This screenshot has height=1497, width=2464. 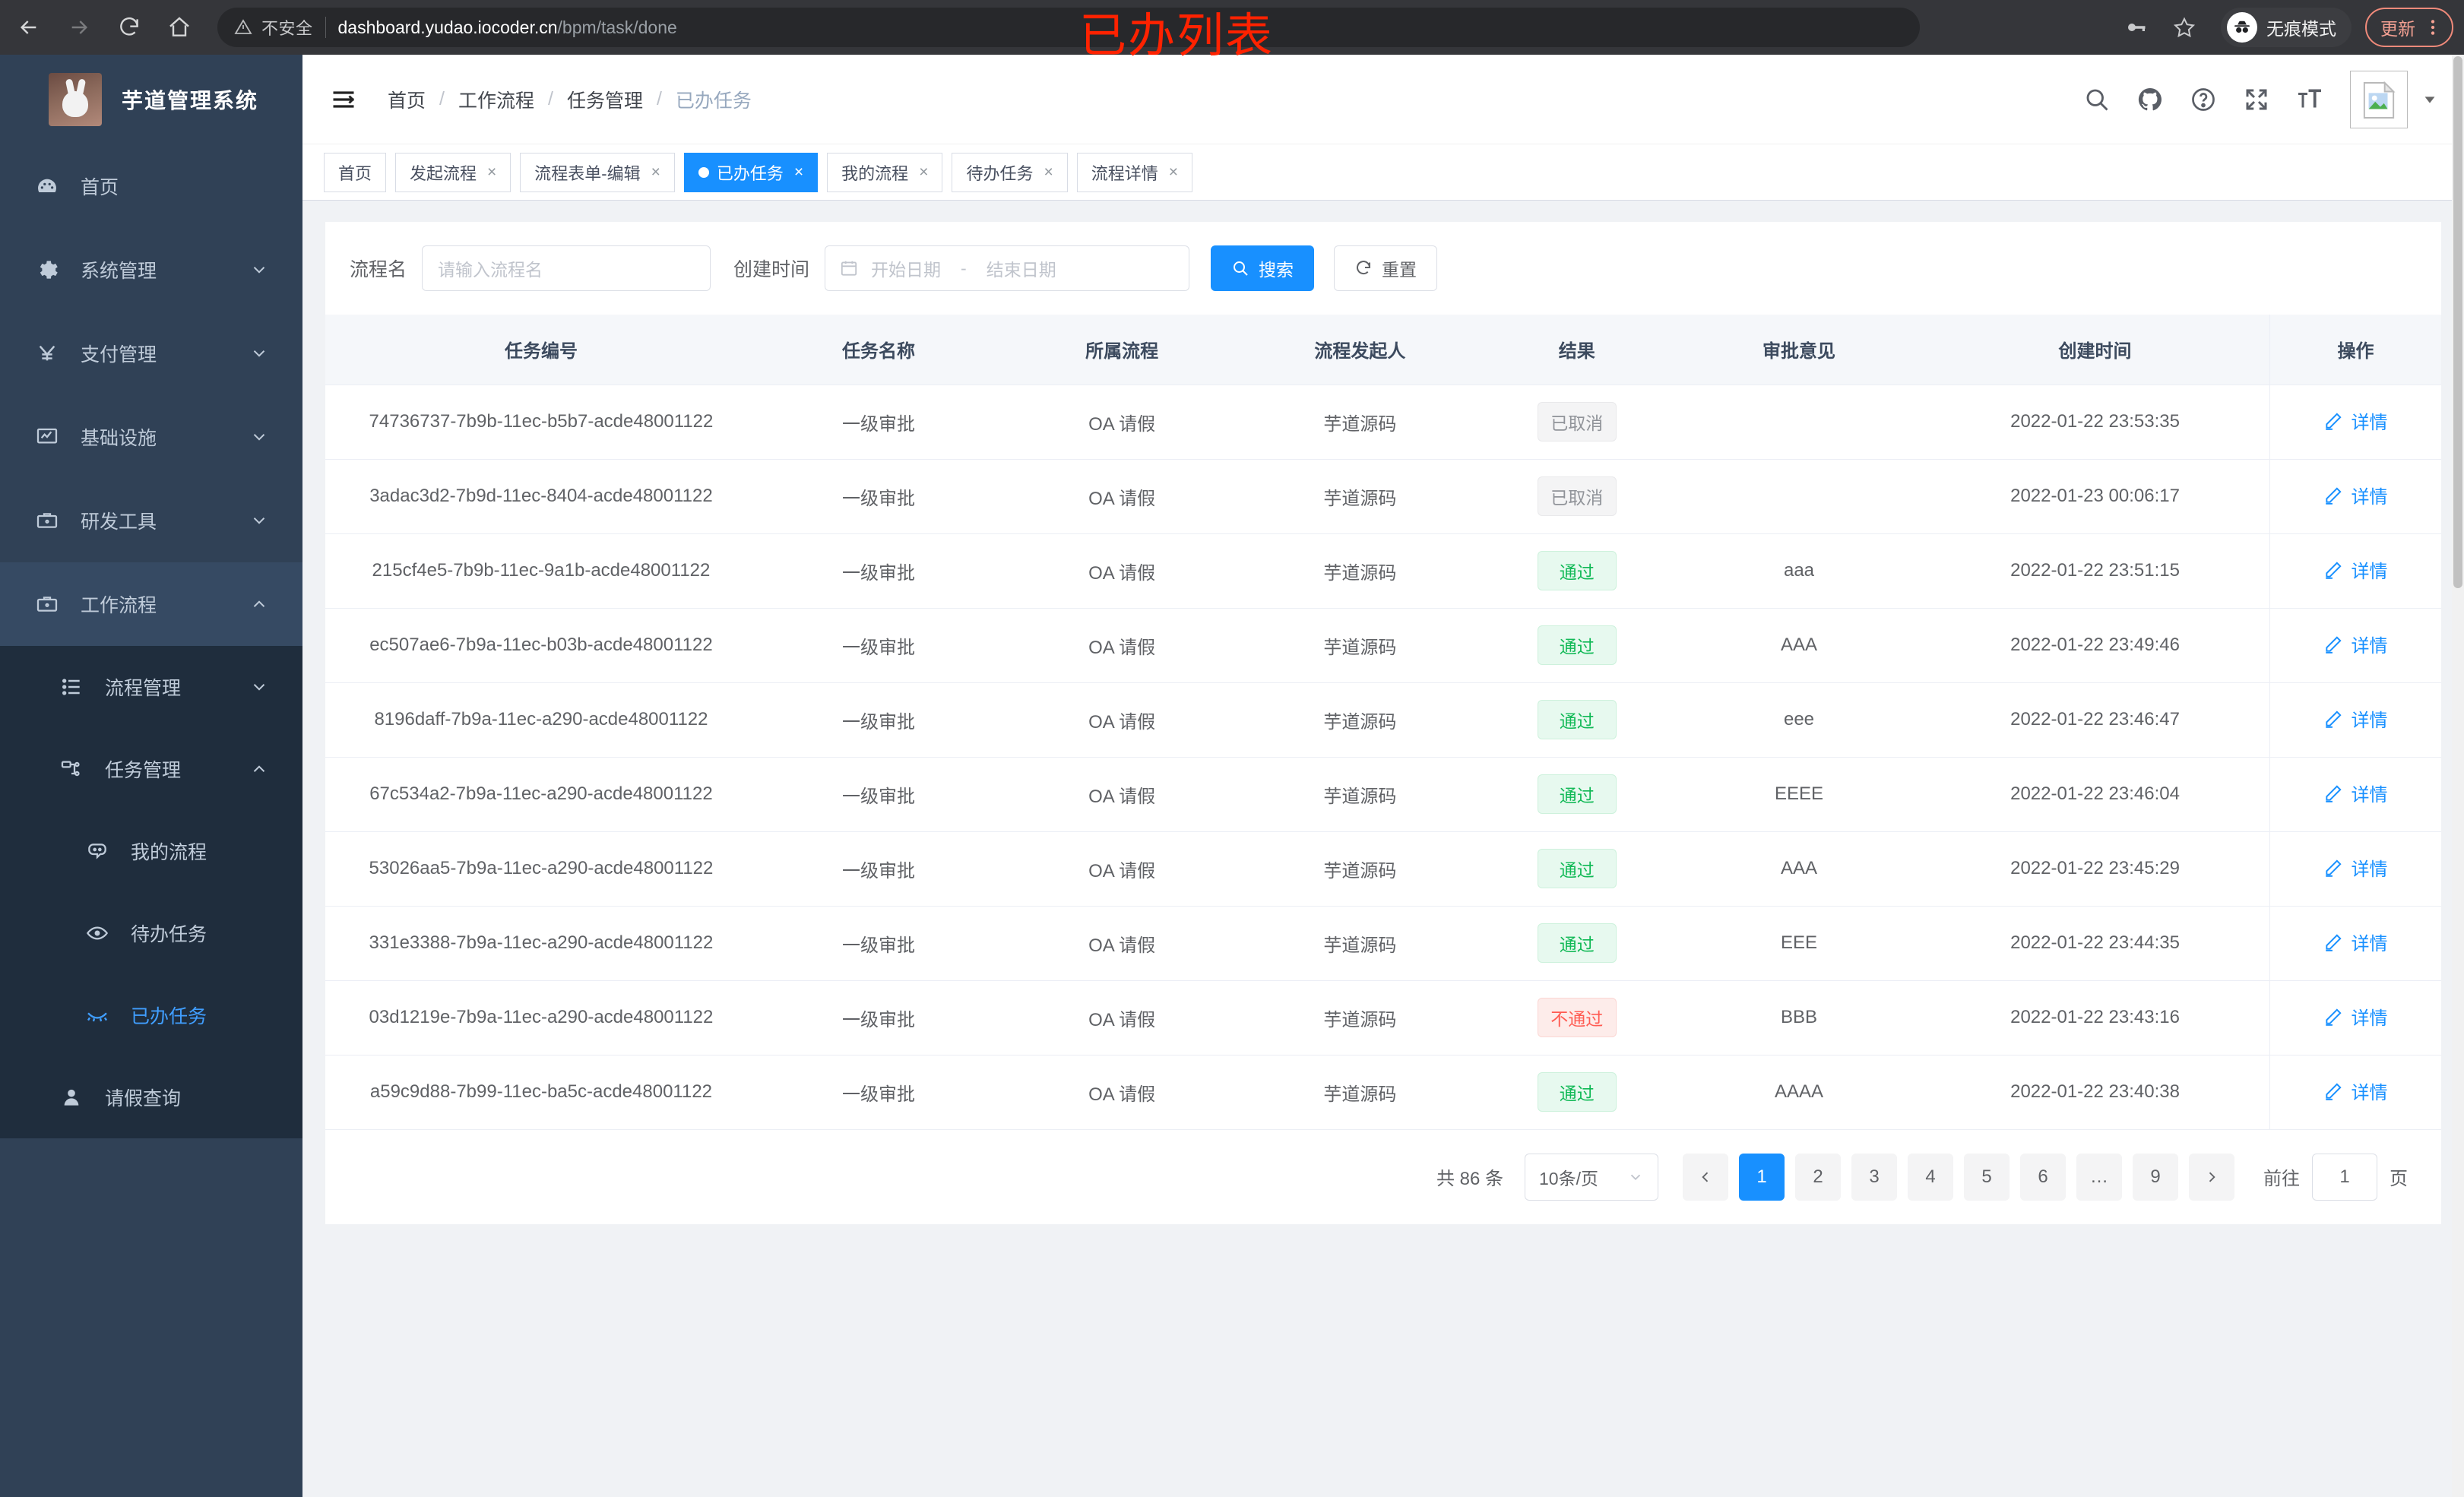 What do you see at coordinates (1706, 1177) in the screenshot?
I see `prev-page-button` at bounding box center [1706, 1177].